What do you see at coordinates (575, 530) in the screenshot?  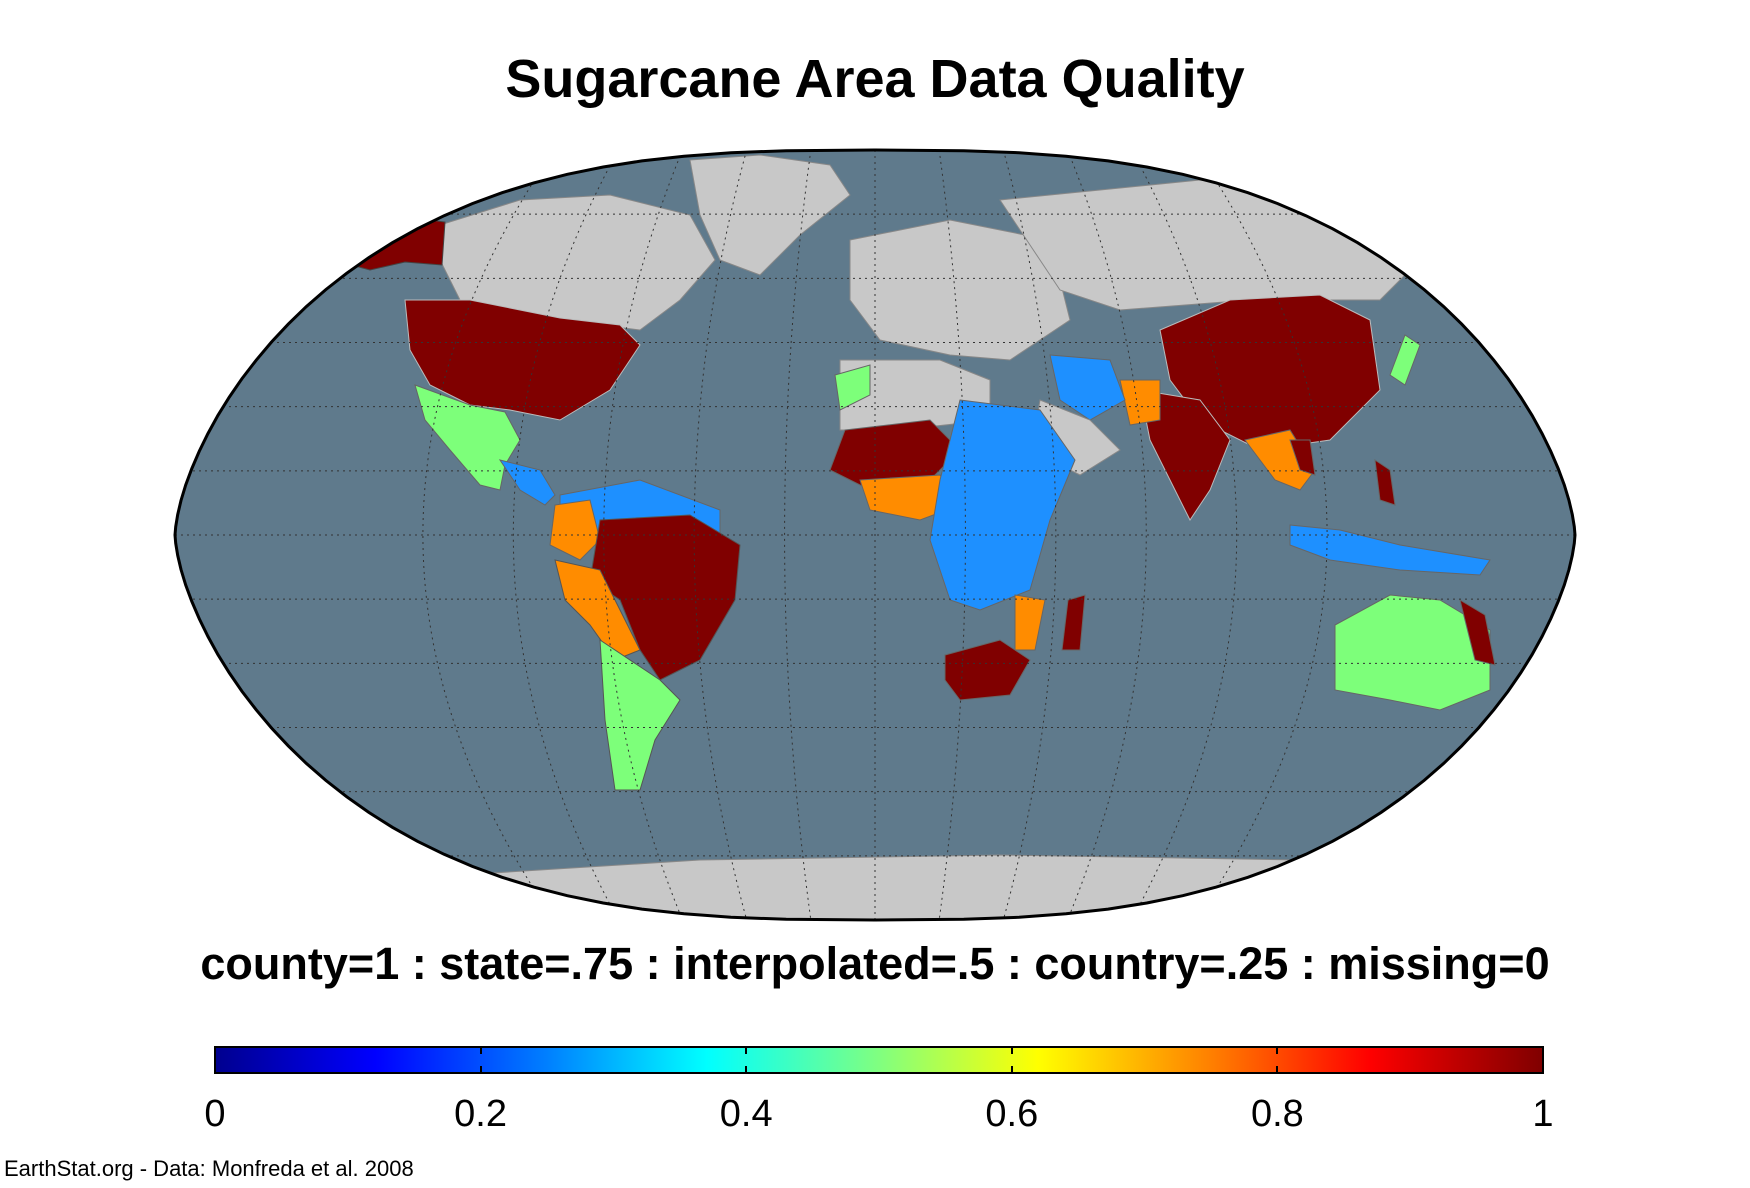 I see `region-colombia` at bounding box center [575, 530].